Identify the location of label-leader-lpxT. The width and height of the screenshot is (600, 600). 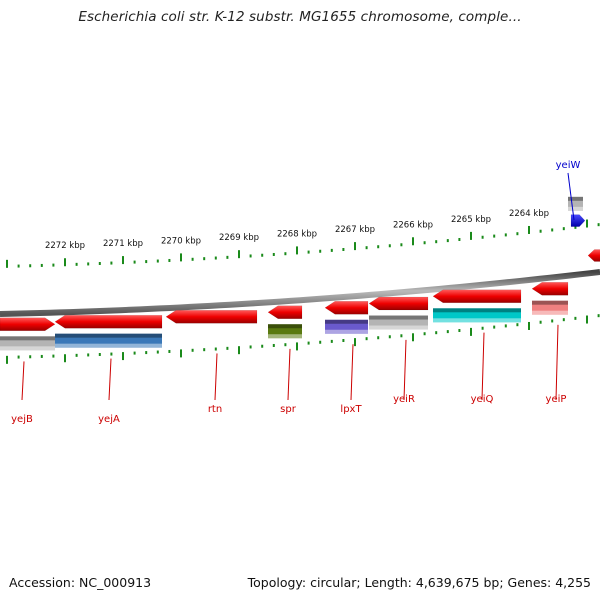
(352, 372).